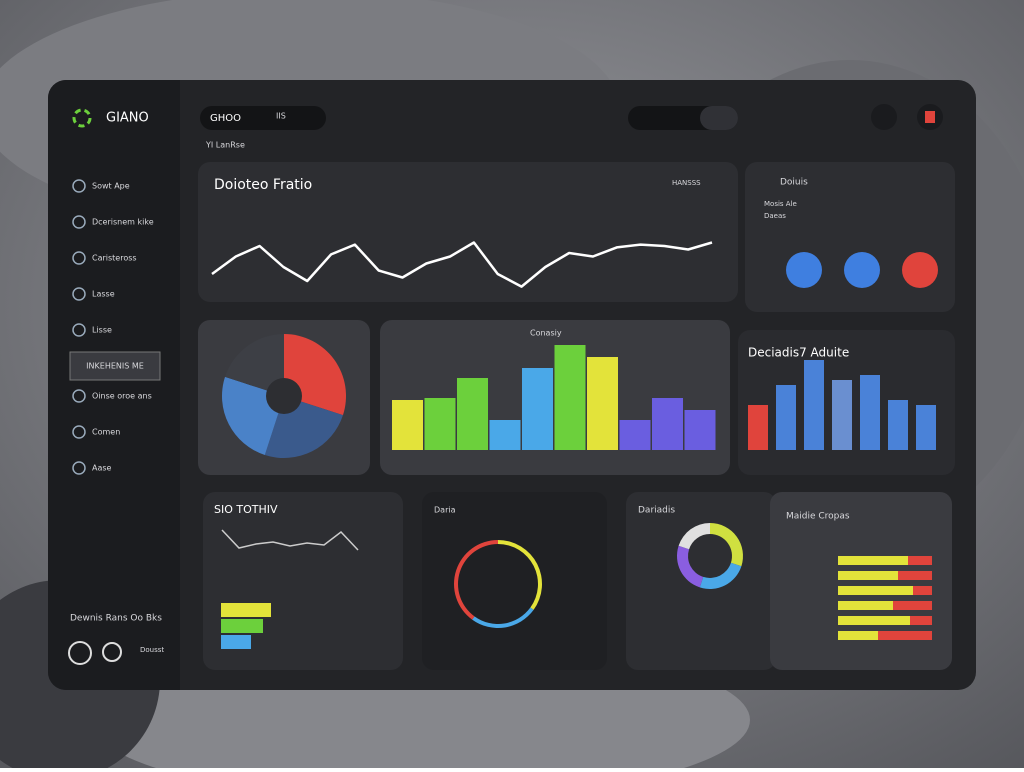 This screenshot has width=1024, height=772. Describe the element at coordinates (263, 185) in the screenshot. I see `card-title: Doioteo Fratio` at that location.